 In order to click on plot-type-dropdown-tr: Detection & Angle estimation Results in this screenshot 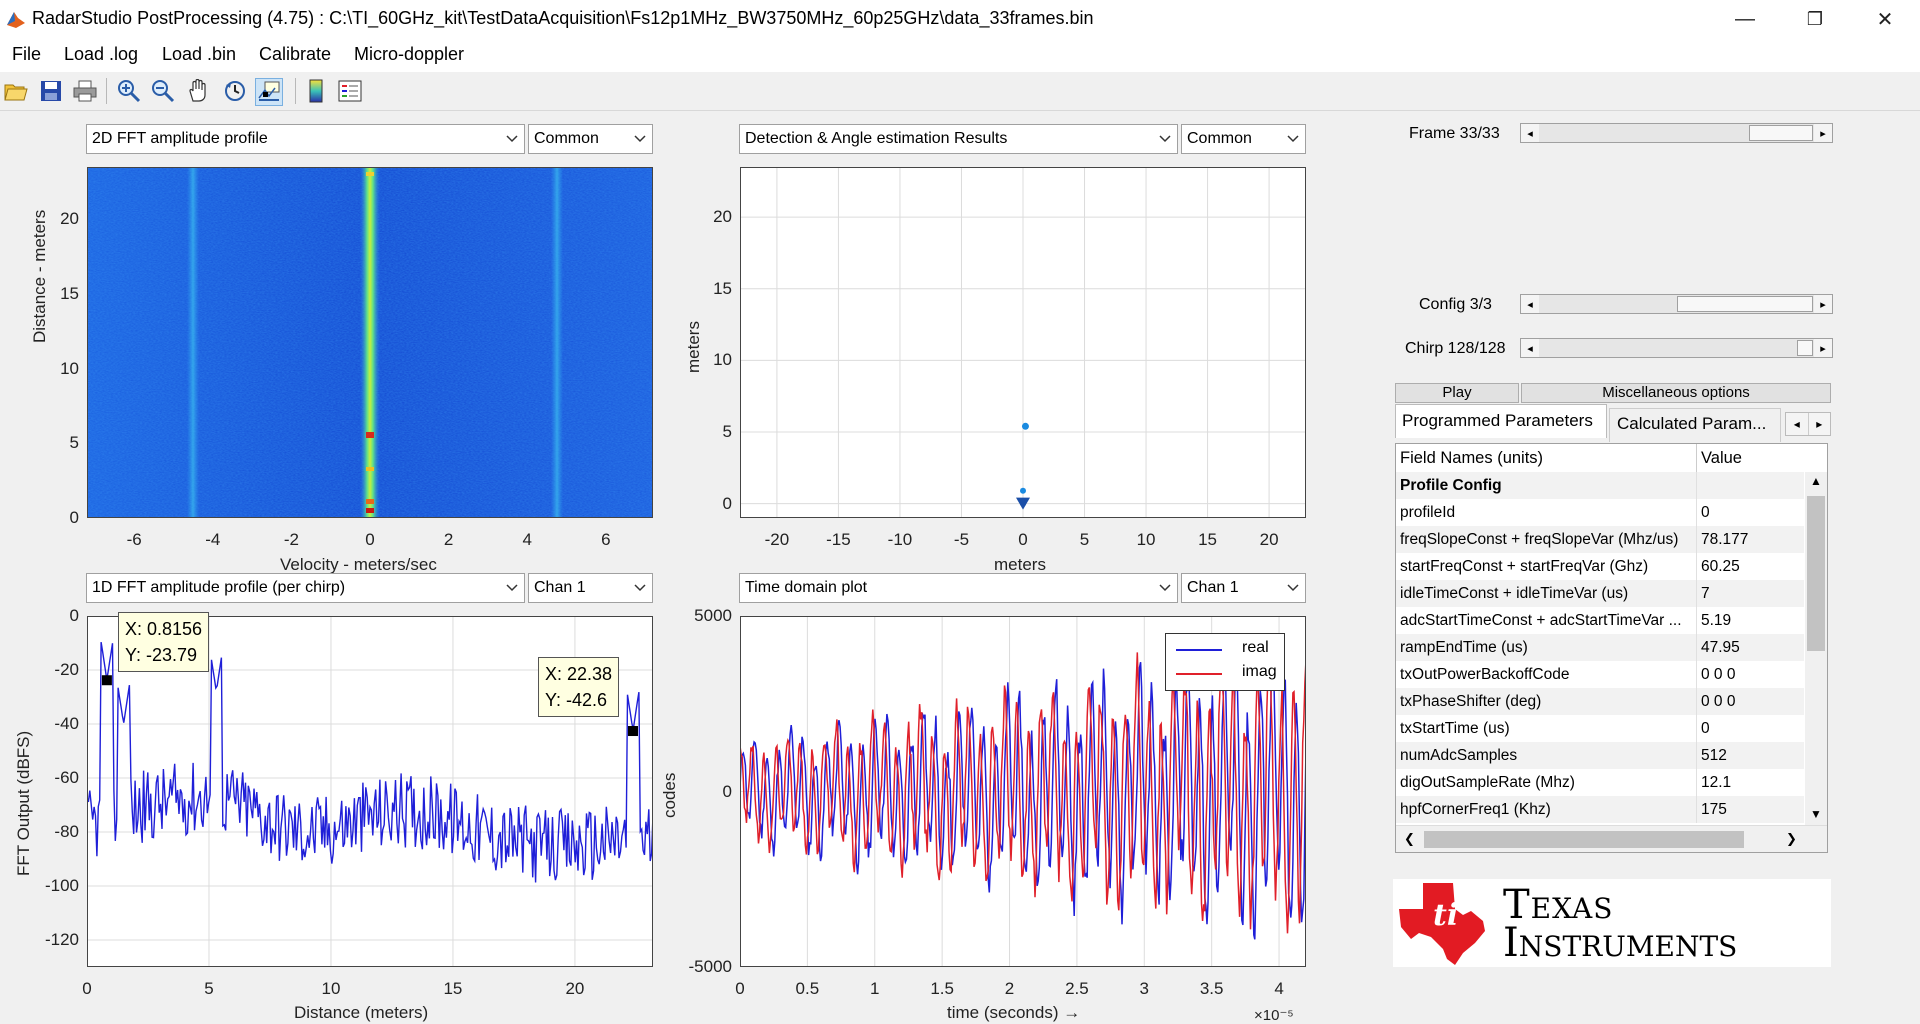, I will do `click(958, 139)`.